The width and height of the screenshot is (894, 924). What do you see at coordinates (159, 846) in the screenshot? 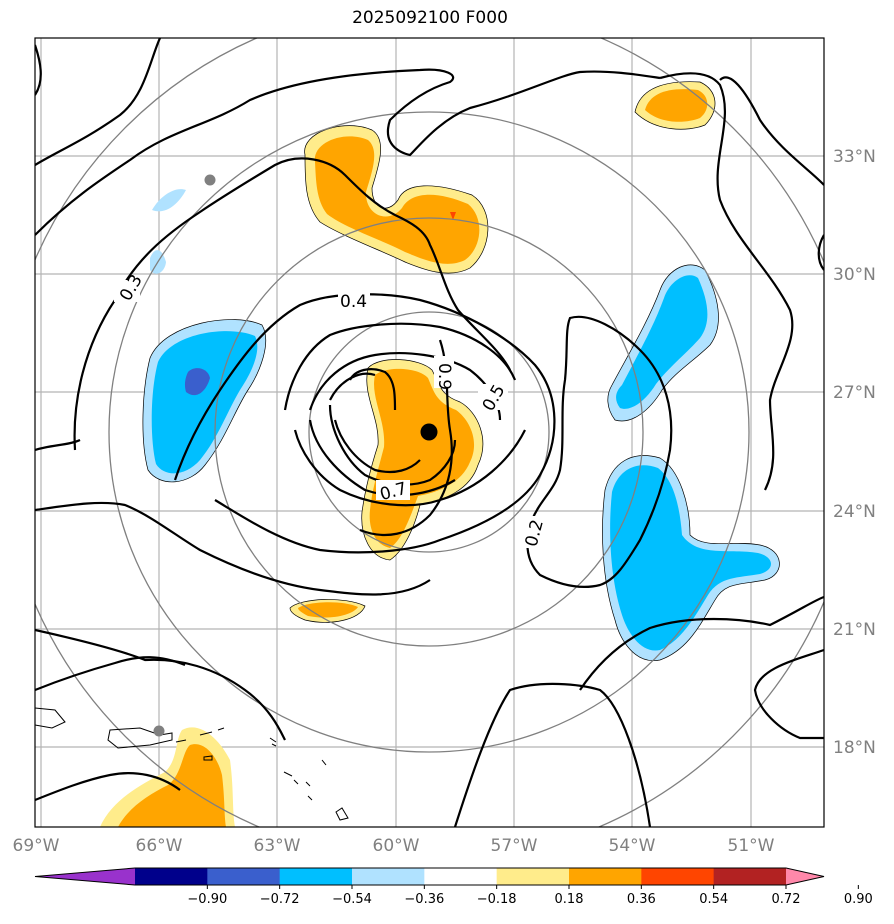
I see `lon-label: 66°W` at bounding box center [159, 846].